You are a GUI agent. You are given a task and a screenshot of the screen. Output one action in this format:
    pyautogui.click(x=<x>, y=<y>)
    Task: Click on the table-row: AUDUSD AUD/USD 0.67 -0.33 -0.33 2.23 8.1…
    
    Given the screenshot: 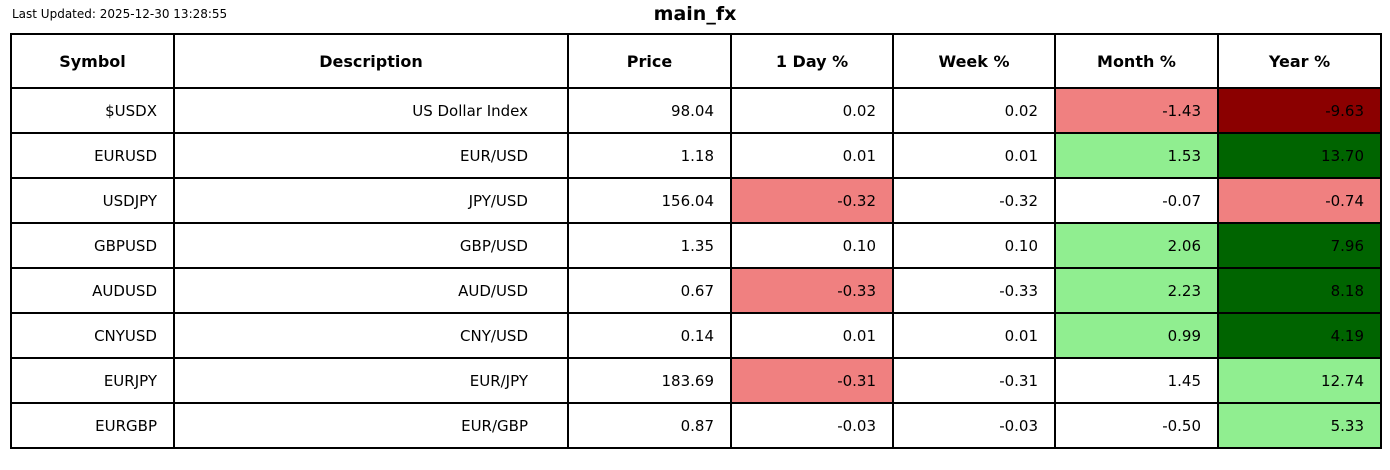 What is the action you would take?
    pyautogui.click(x=696, y=290)
    